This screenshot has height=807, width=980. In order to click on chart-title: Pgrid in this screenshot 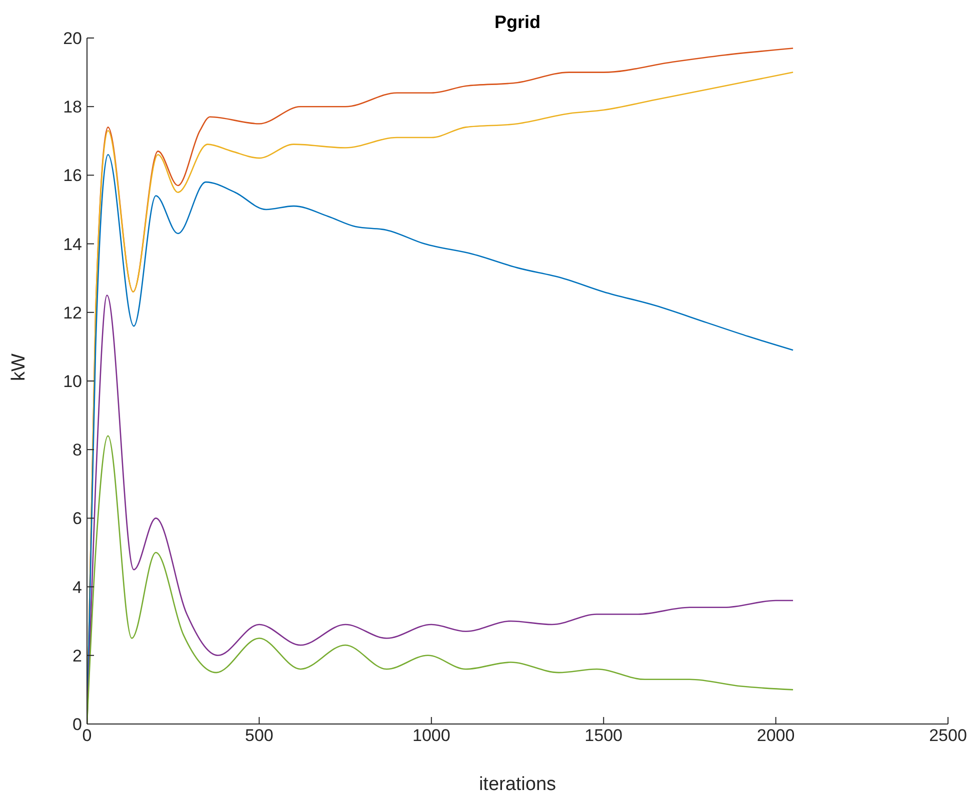, I will do `click(517, 22)`.